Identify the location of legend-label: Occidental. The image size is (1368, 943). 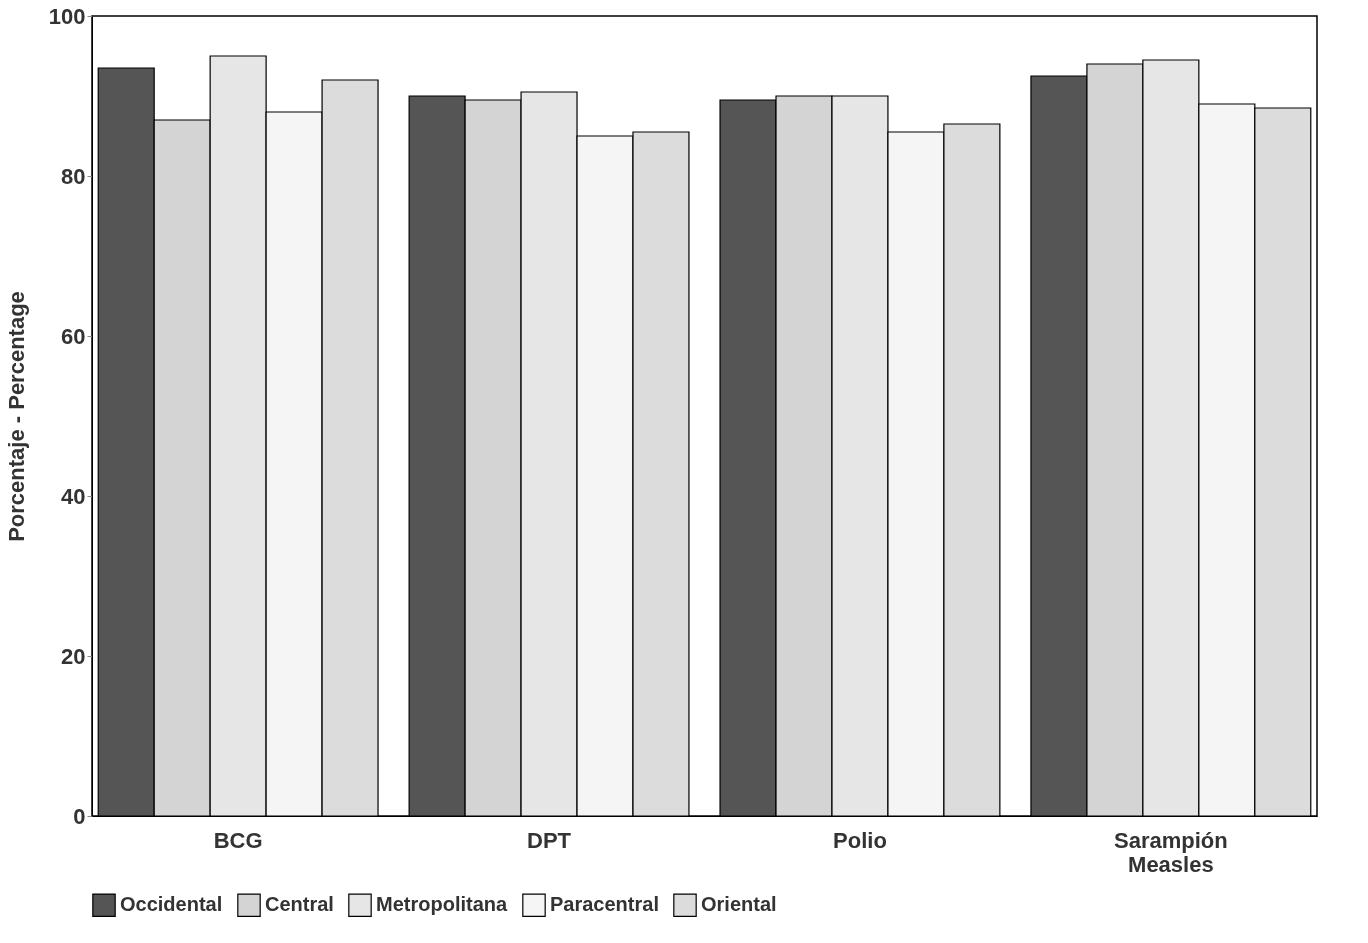
(171, 904).